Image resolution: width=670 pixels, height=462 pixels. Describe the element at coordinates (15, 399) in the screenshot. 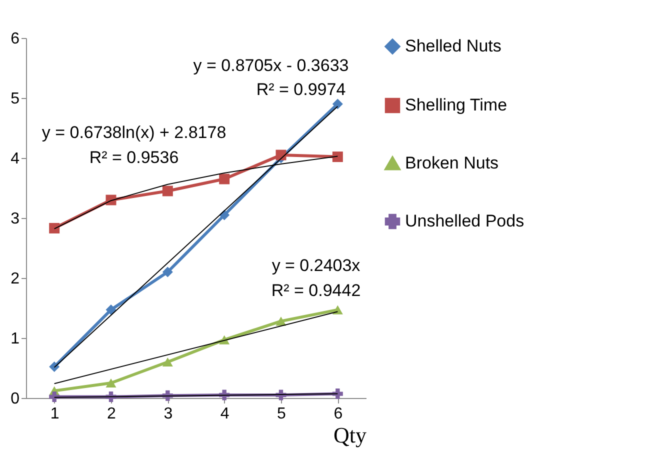

I see `y-tick-label: 0` at that location.